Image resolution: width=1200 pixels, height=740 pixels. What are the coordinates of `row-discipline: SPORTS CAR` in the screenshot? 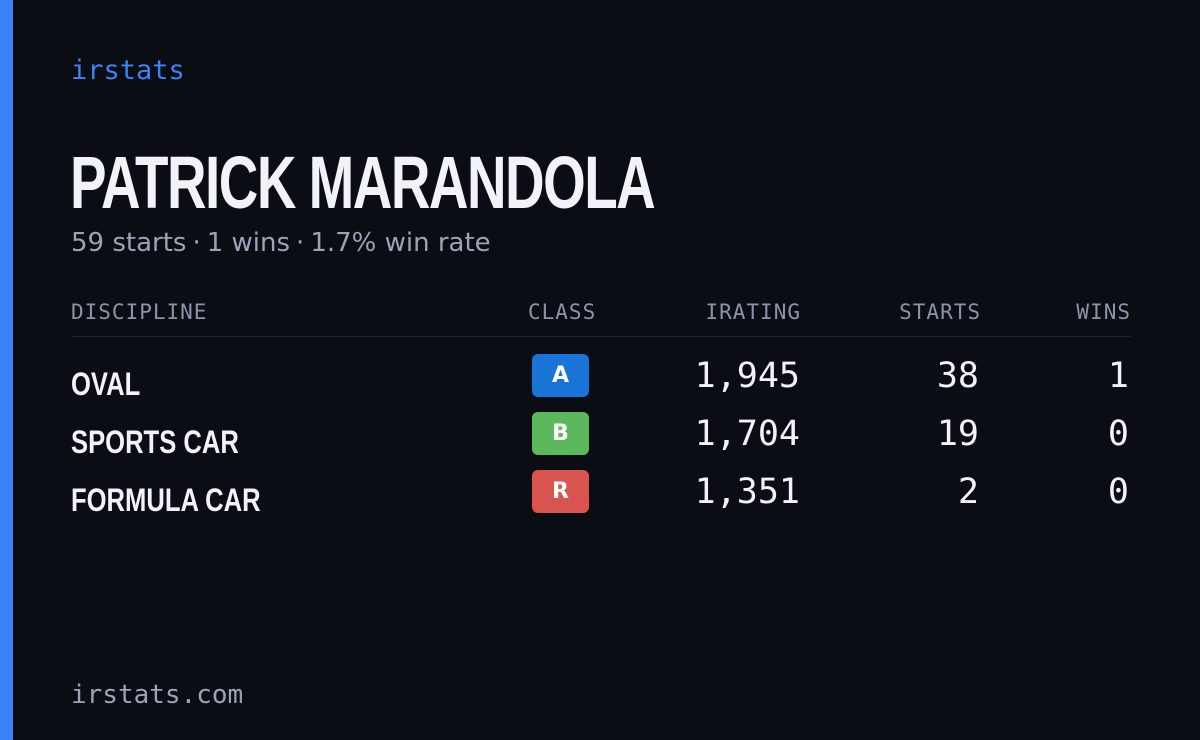 It's located at (155, 442).